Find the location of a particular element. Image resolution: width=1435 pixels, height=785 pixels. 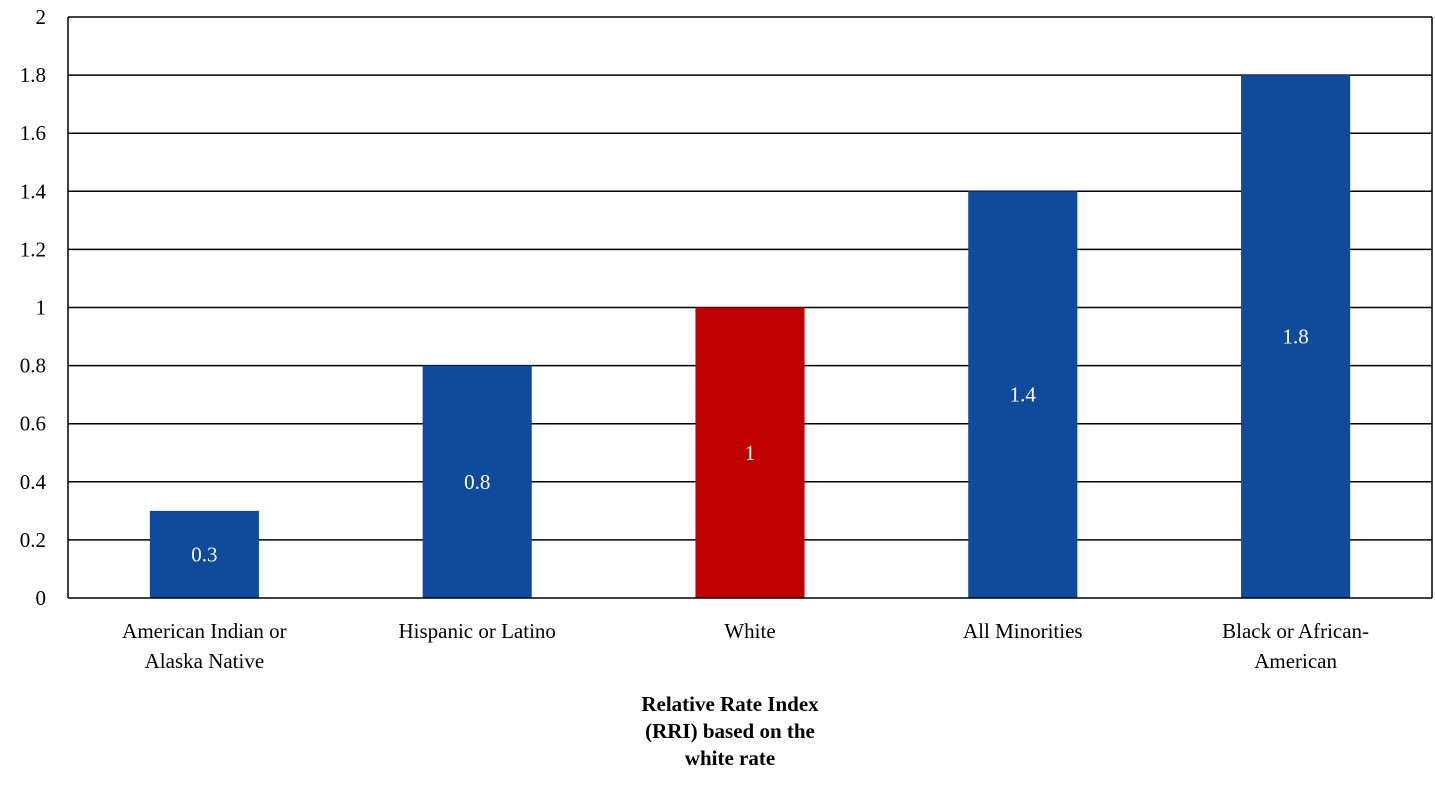

data-label: 0.8 is located at coordinates (477, 482).